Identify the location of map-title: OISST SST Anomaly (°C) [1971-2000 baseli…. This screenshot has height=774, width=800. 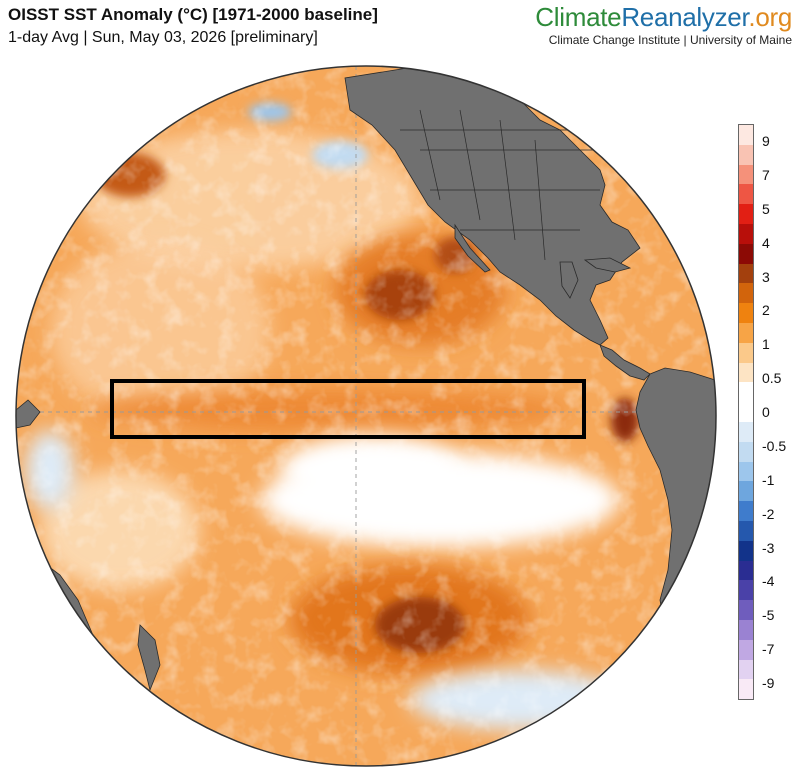
(193, 14).